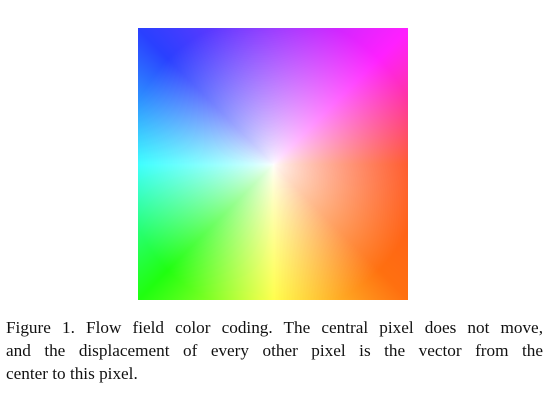 Image resolution: width=550 pixels, height=407 pixels. I want to click on caption-line-3: center to this pixel., so click(72, 373).